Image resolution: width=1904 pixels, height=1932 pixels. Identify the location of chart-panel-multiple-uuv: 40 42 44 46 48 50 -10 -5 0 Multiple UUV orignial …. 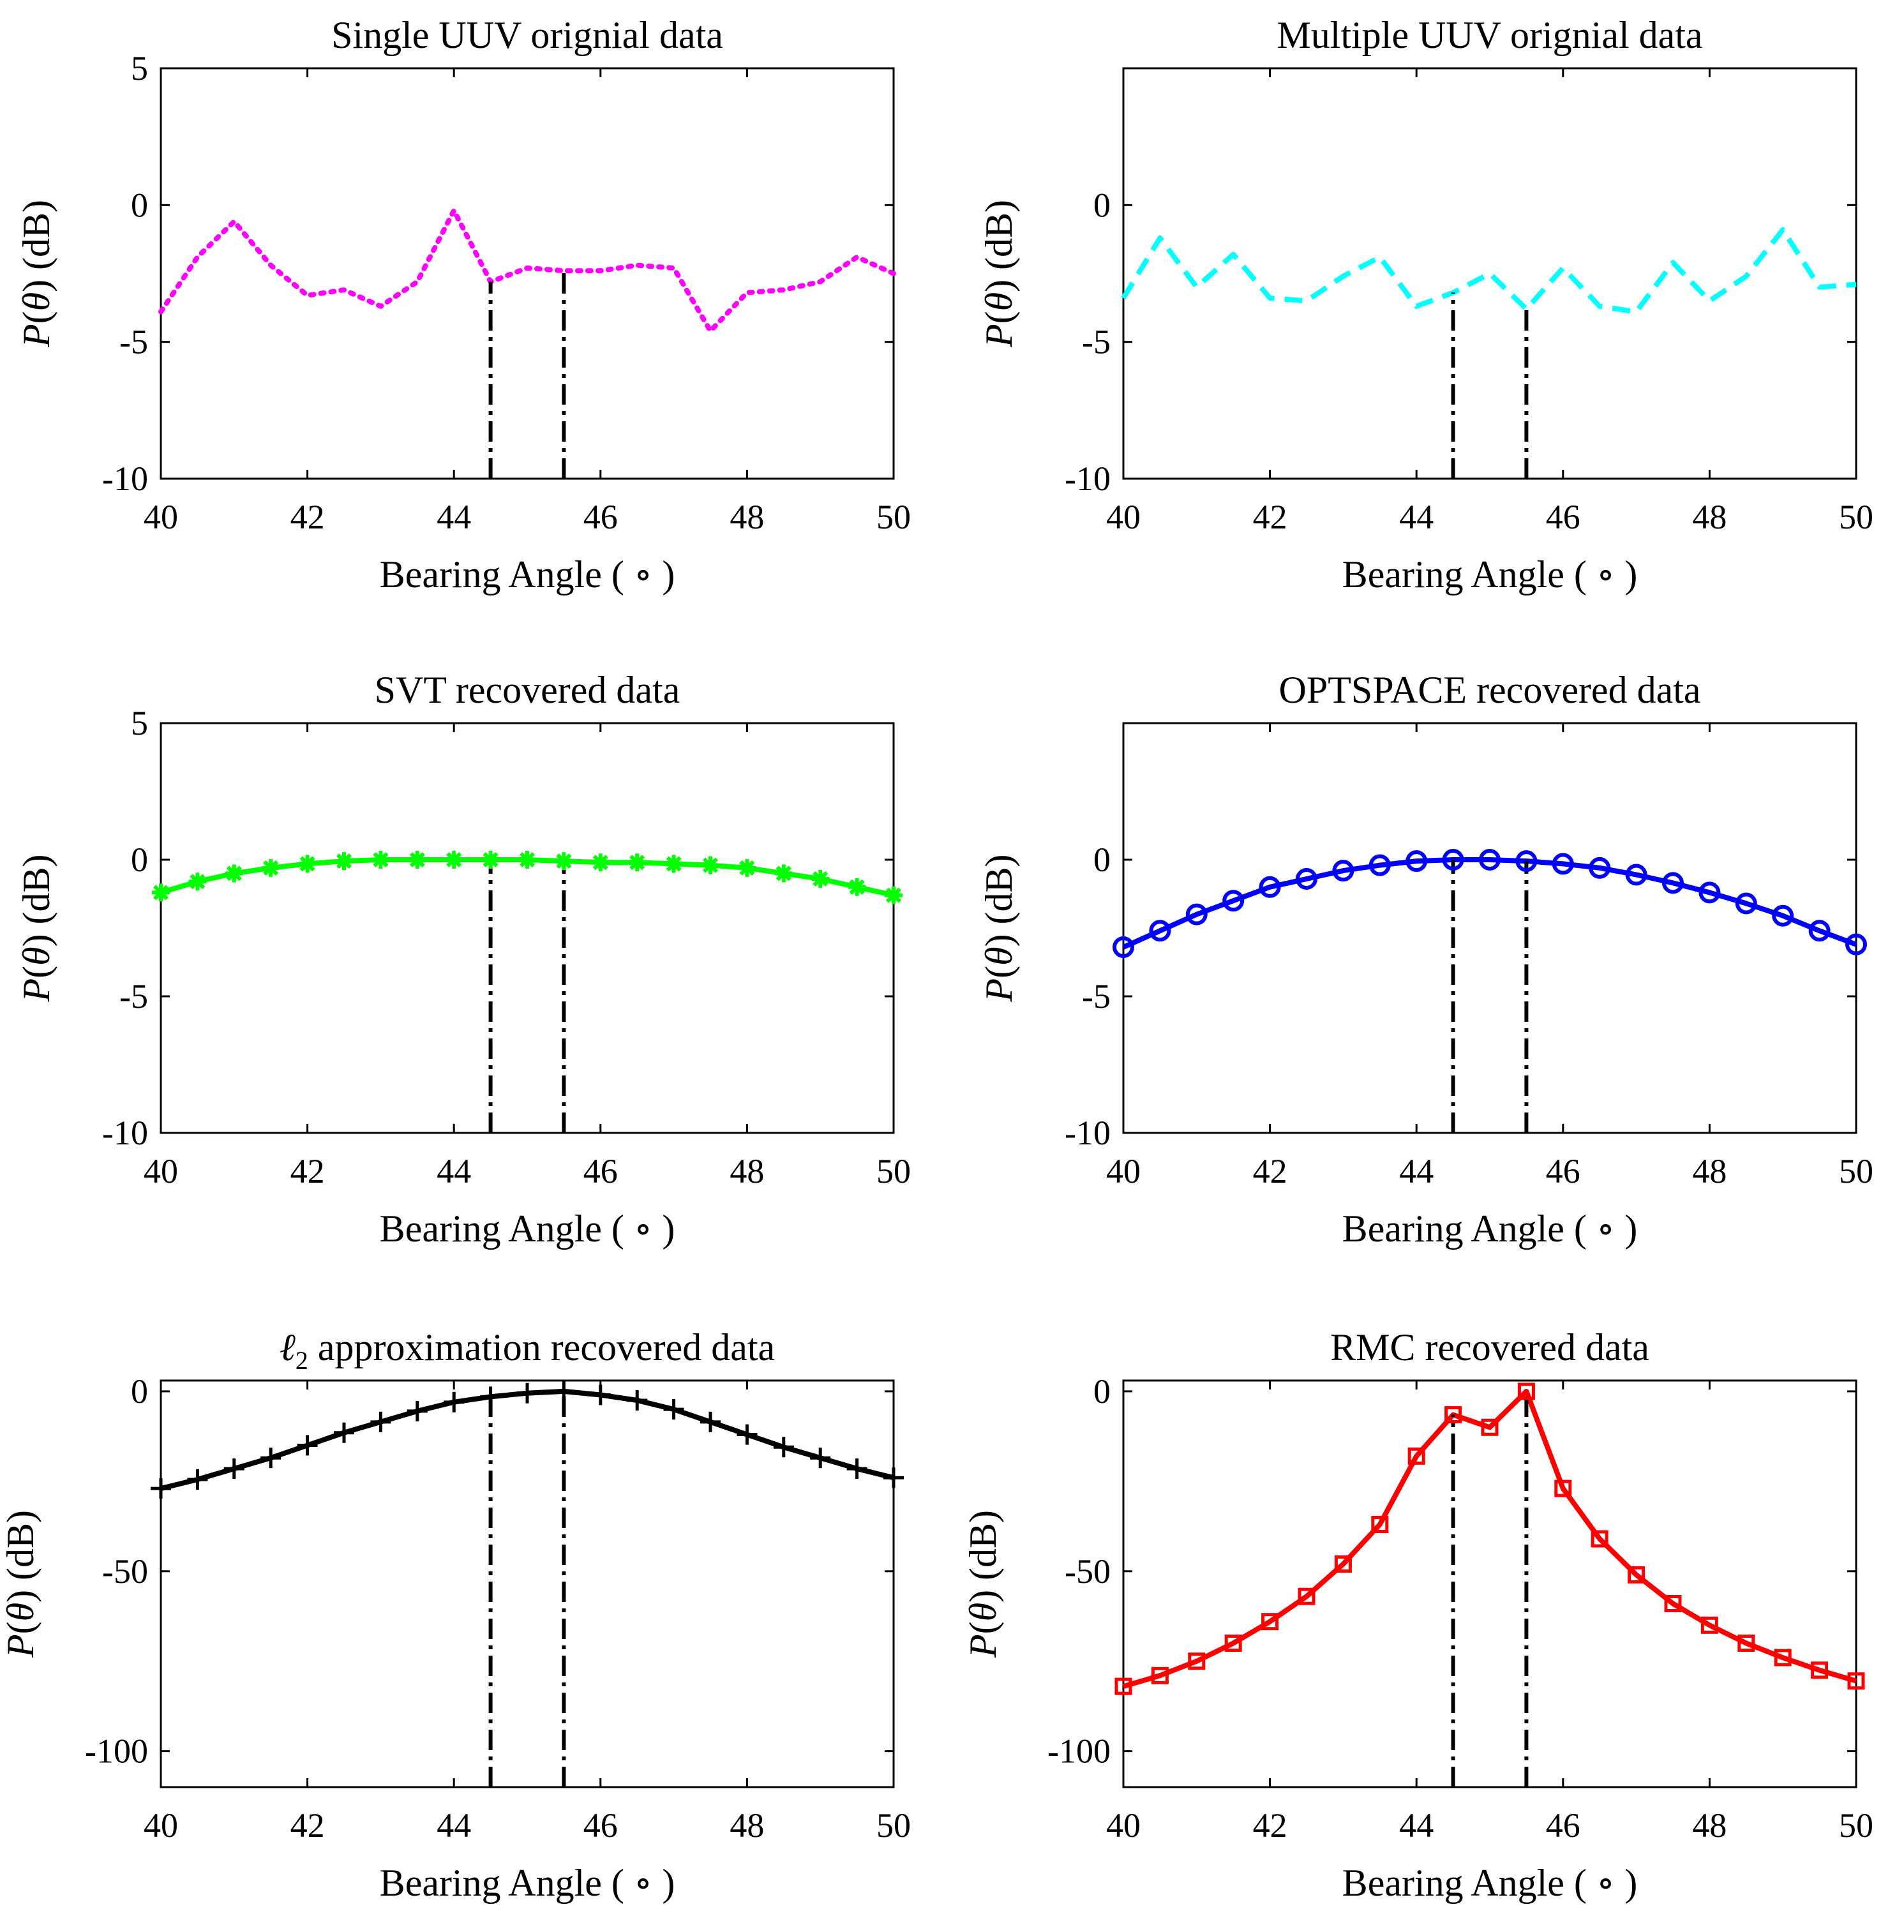
(1425, 304).